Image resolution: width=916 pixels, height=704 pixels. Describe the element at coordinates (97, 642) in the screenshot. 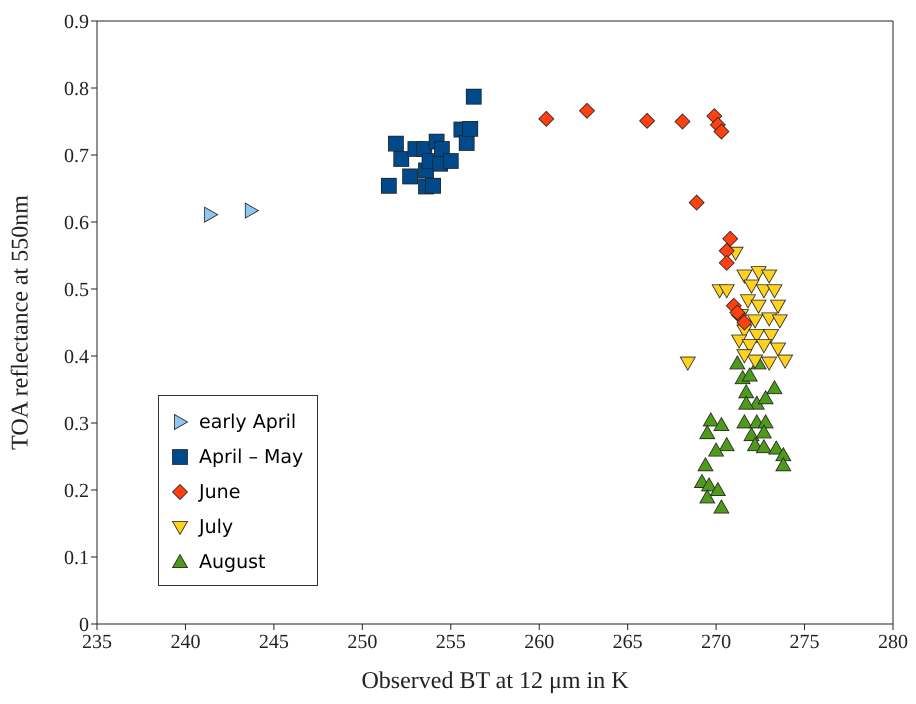

I see `x-tick-label: 235` at that location.